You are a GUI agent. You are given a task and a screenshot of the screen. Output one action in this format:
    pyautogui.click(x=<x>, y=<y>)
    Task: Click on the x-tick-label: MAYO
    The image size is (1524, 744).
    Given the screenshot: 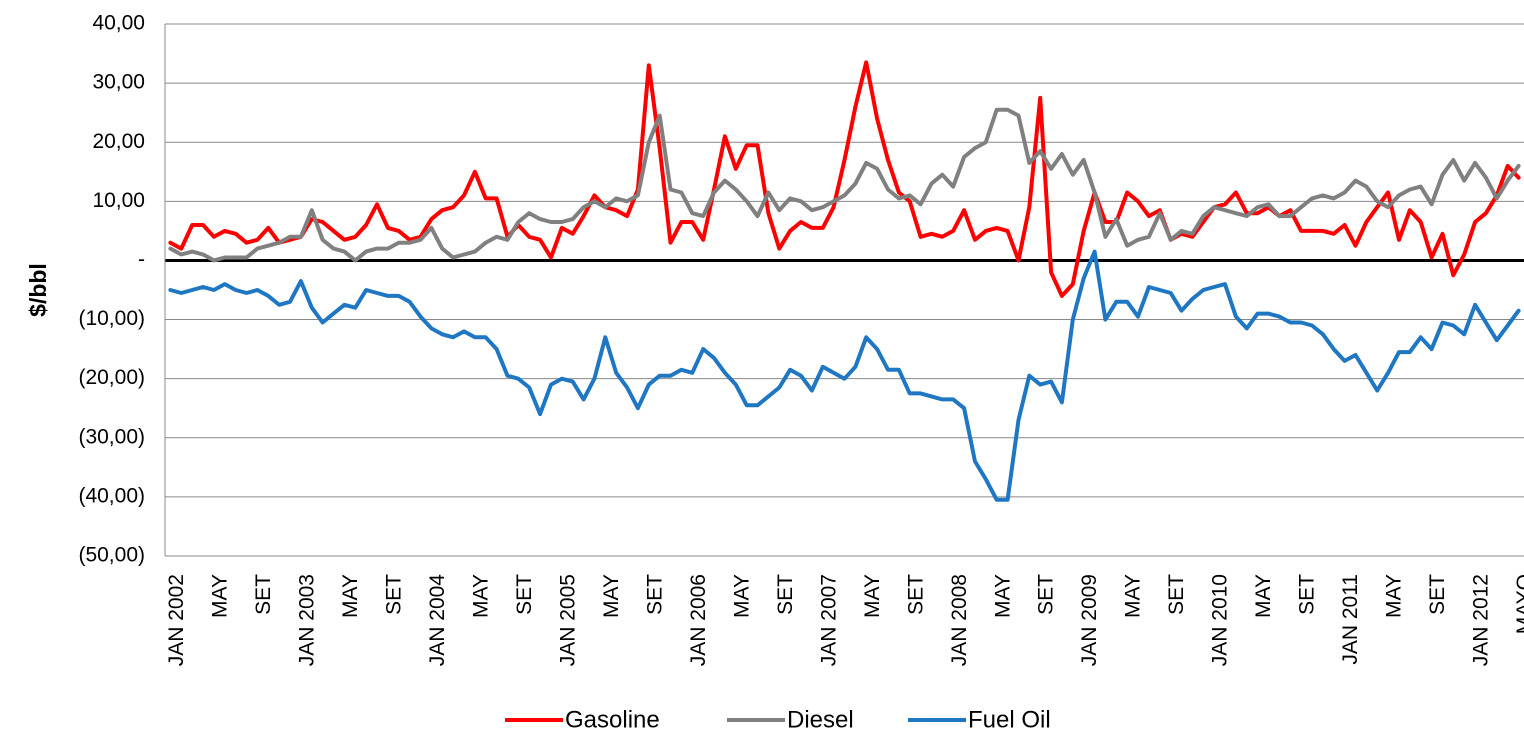 What is the action you would take?
    pyautogui.click(x=1518, y=604)
    